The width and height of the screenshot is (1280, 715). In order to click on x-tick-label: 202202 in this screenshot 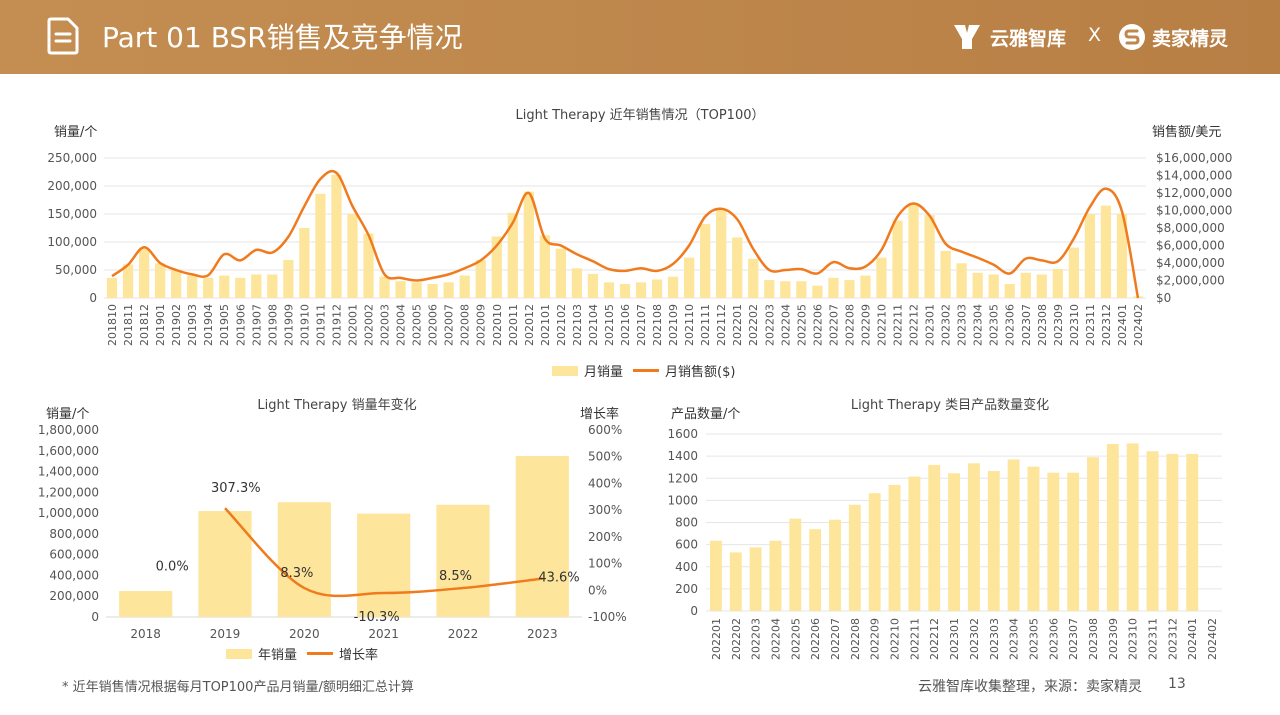, I will do `click(753, 325)`.